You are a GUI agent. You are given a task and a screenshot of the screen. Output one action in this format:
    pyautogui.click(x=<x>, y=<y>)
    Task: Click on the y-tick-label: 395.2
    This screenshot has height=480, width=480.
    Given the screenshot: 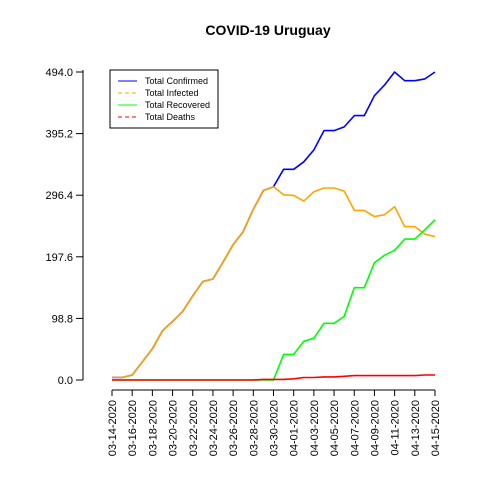 What is the action you would take?
    pyautogui.click(x=59, y=135)
    